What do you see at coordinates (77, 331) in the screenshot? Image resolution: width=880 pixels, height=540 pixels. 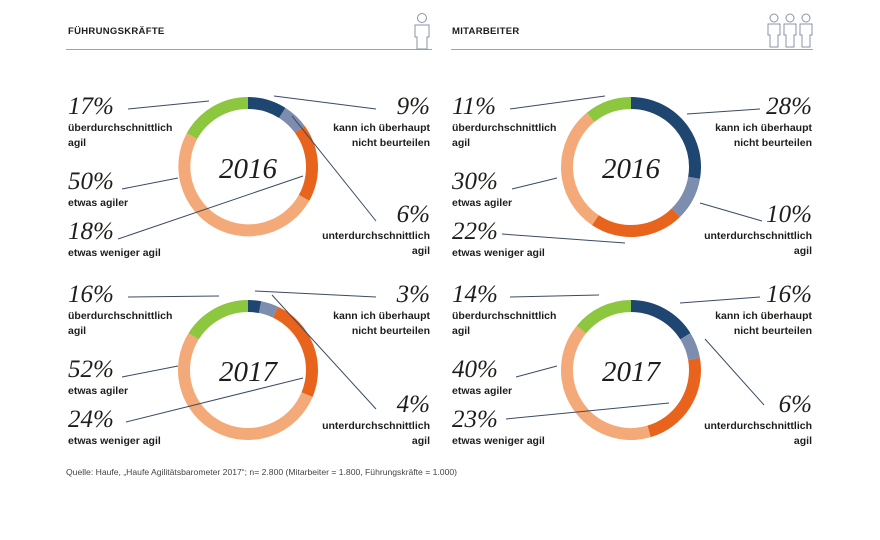 I see `category-label-10-1: agil` at bounding box center [77, 331].